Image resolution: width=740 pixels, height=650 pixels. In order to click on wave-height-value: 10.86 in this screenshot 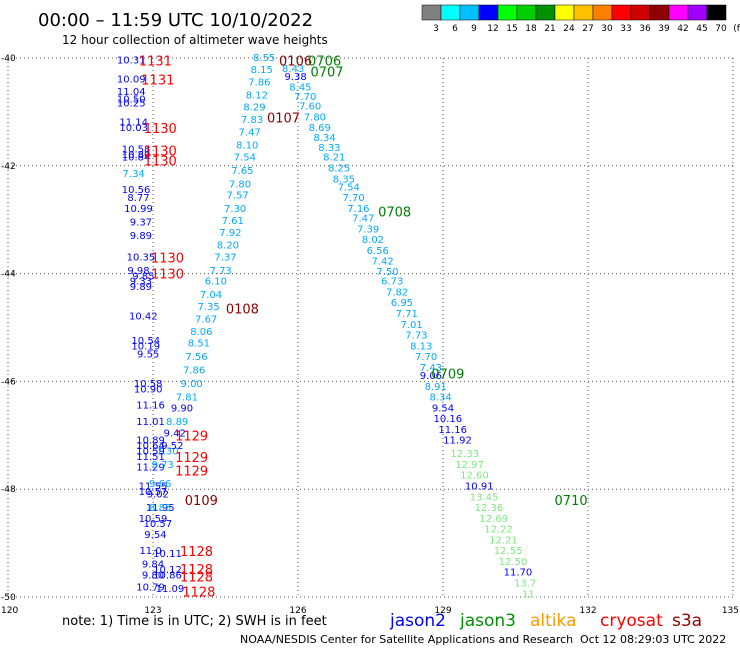, I will do `click(167, 575)`.